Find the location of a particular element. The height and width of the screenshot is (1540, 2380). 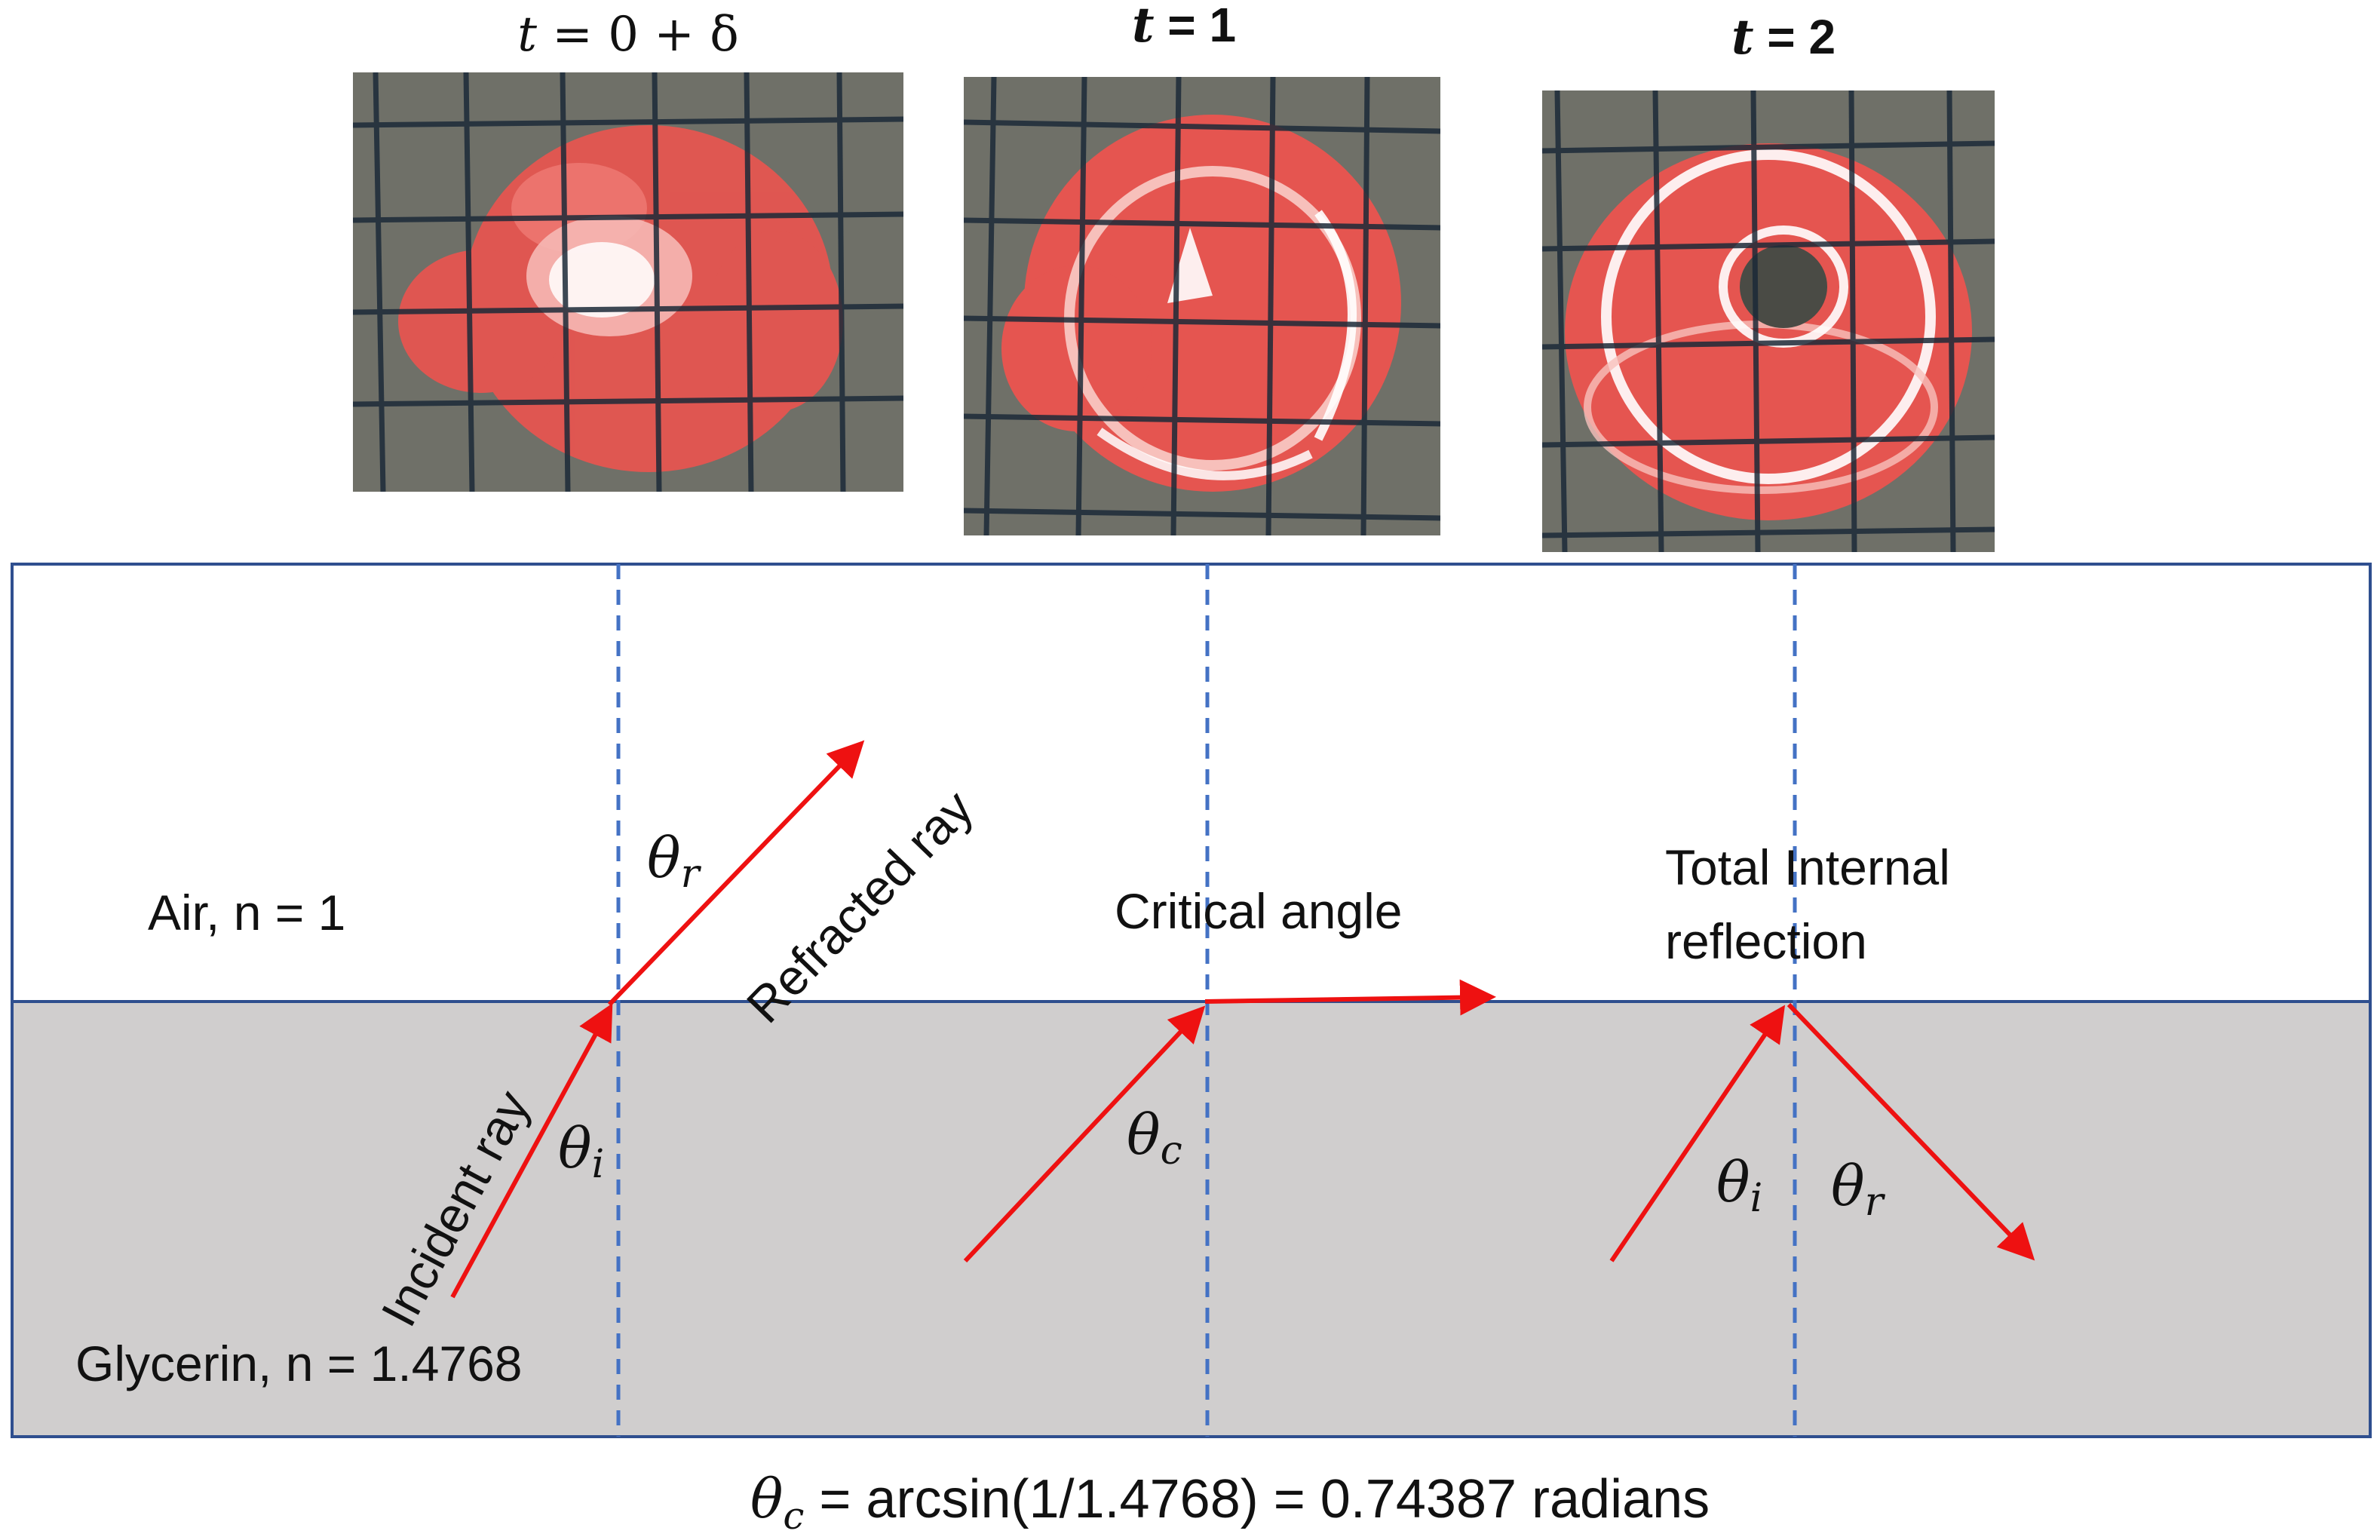

theta-i-label-1: θi is located at coordinates (581, 1151).